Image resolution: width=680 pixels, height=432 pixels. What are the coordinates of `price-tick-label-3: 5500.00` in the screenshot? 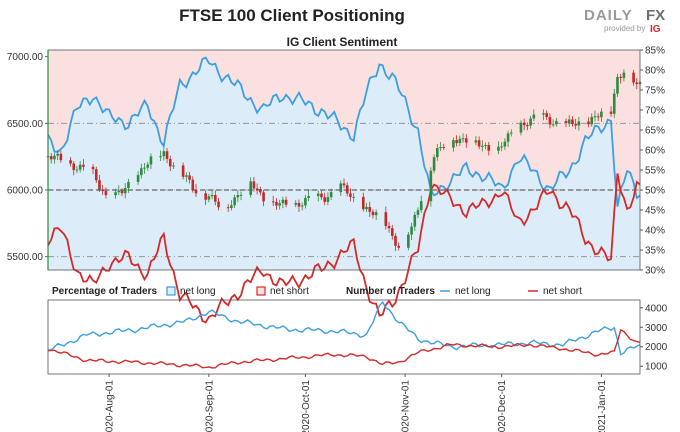 It's located at (25, 257).